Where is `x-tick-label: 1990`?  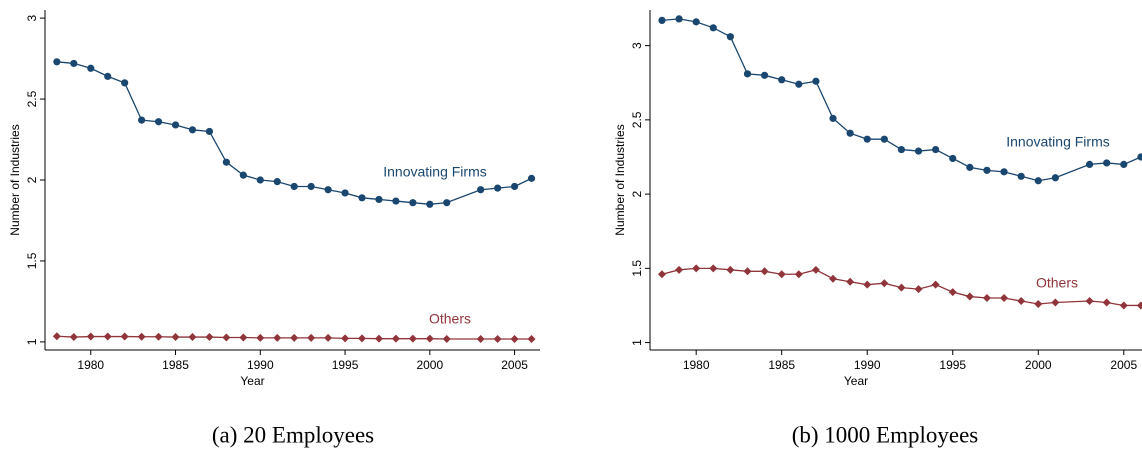 x-tick-label: 1990 is located at coordinates (260, 365).